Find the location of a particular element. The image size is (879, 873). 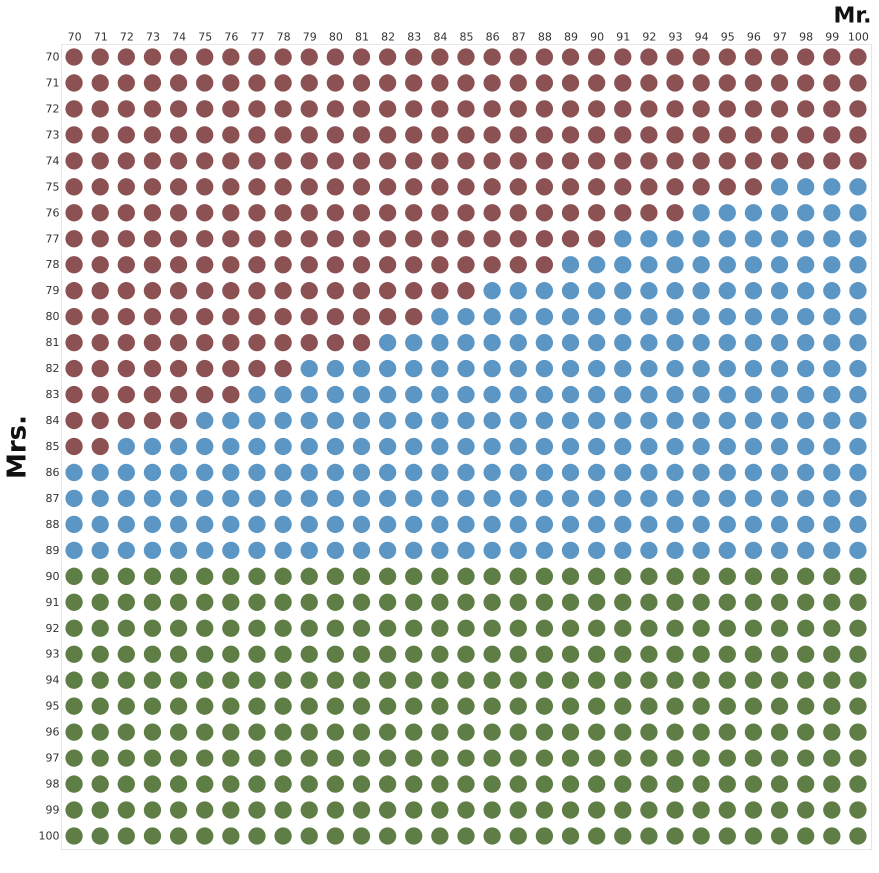

x-tick-label: 79 is located at coordinates (309, 37).